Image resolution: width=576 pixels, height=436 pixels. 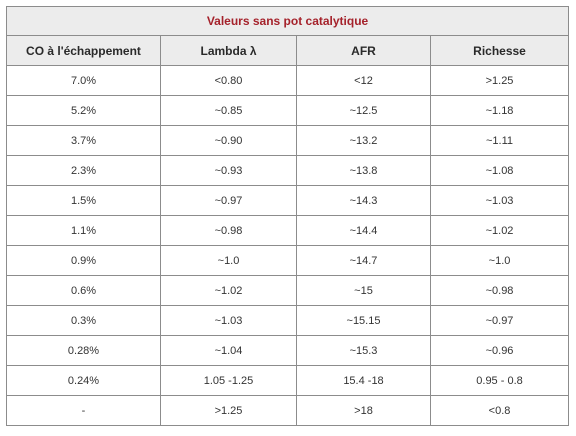 What do you see at coordinates (83, 80) in the screenshot?
I see `cell-co: 7.0%` at bounding box center [83, 80].